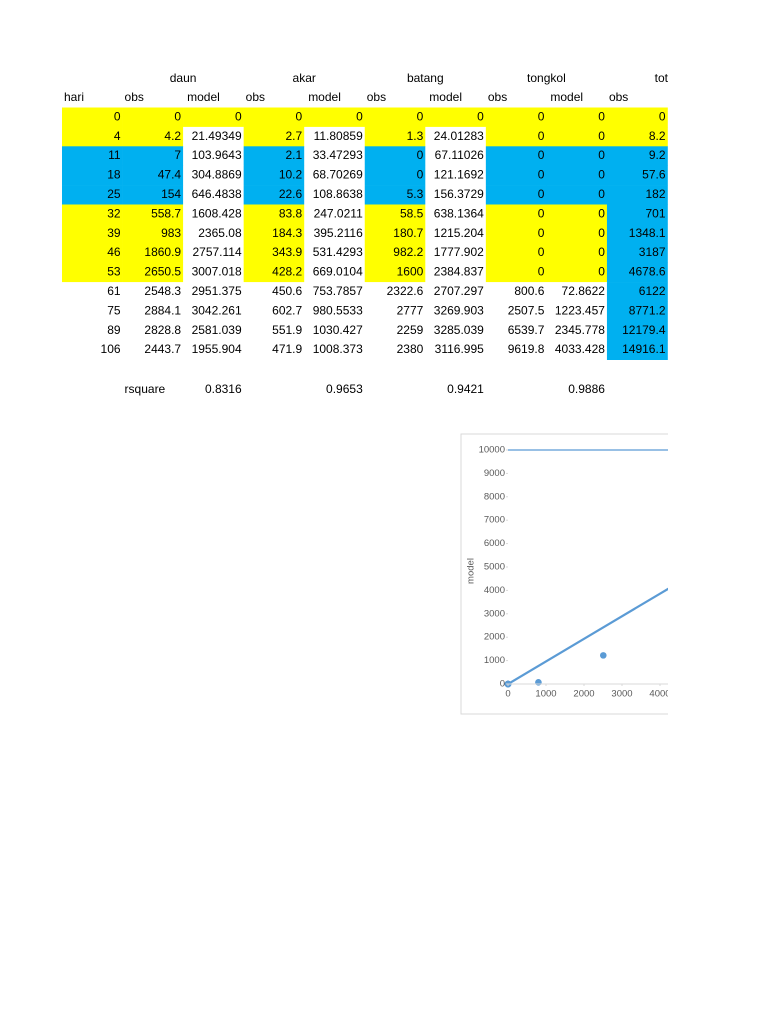  Describe the element at coordinates (338, 136) in the screenshot. I see `cell-value: 11.80859` at that location.